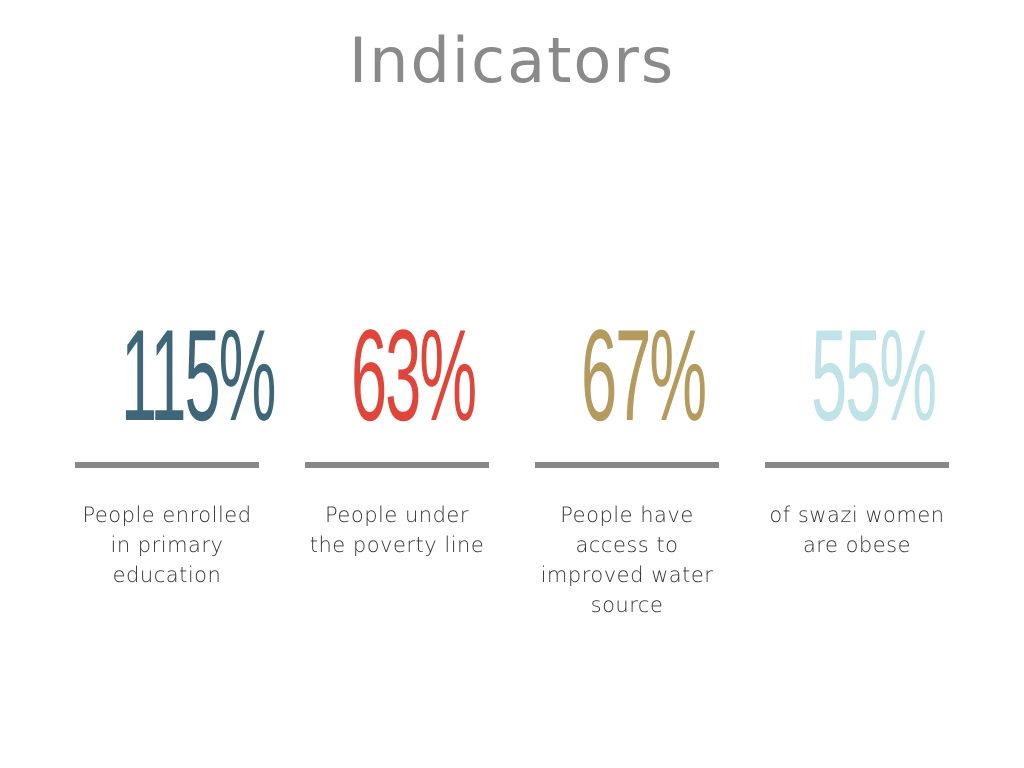 Image resolution: width=1024 pixels, height=768 pixels. I want to click on indicator-value: 115%, so click(198, 375).